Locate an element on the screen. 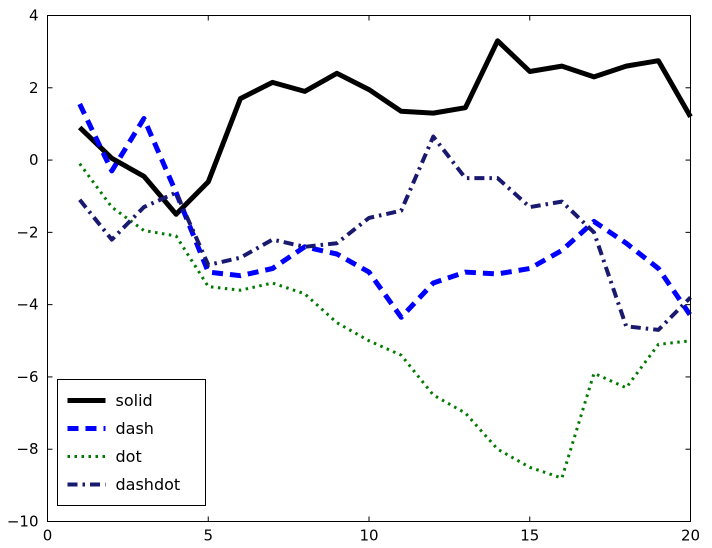 The image size is (712, 548). y-tick-label: 0 is located at coordinates (34, 160).